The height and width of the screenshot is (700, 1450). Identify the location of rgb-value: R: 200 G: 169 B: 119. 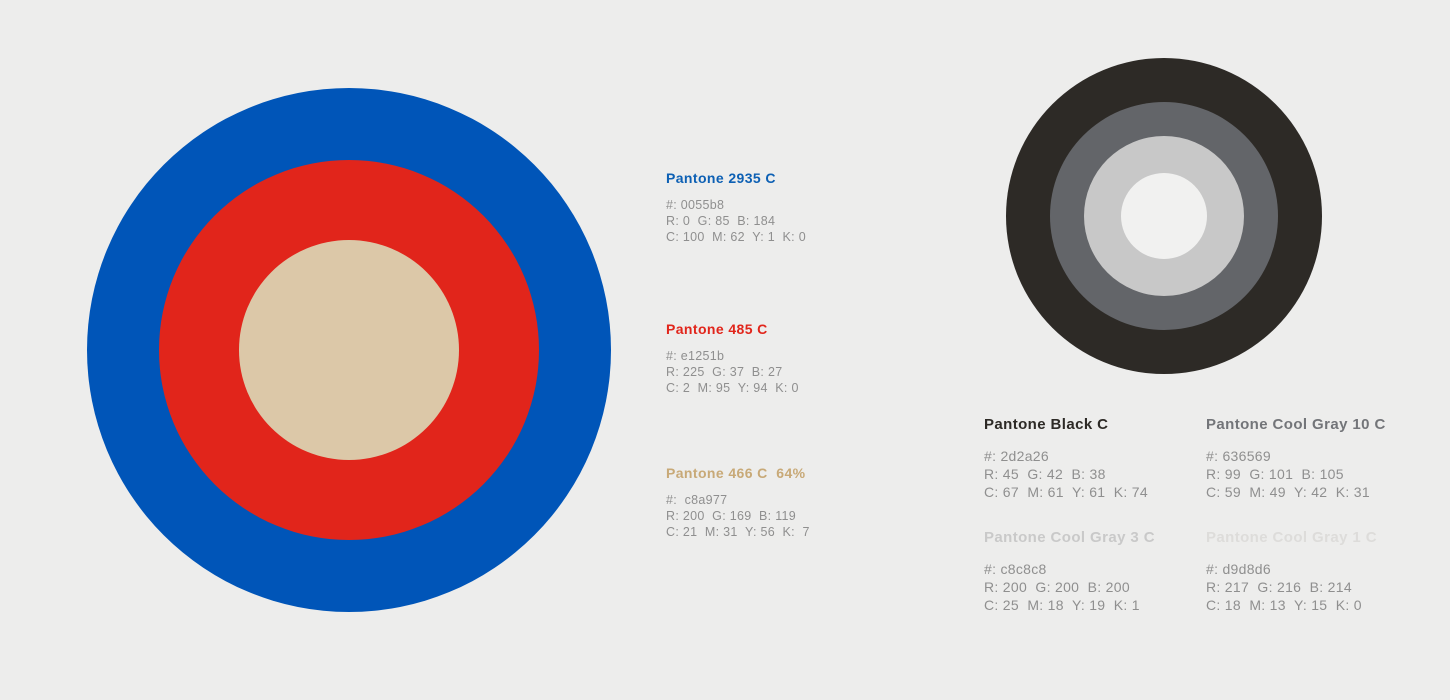
(731, 516).